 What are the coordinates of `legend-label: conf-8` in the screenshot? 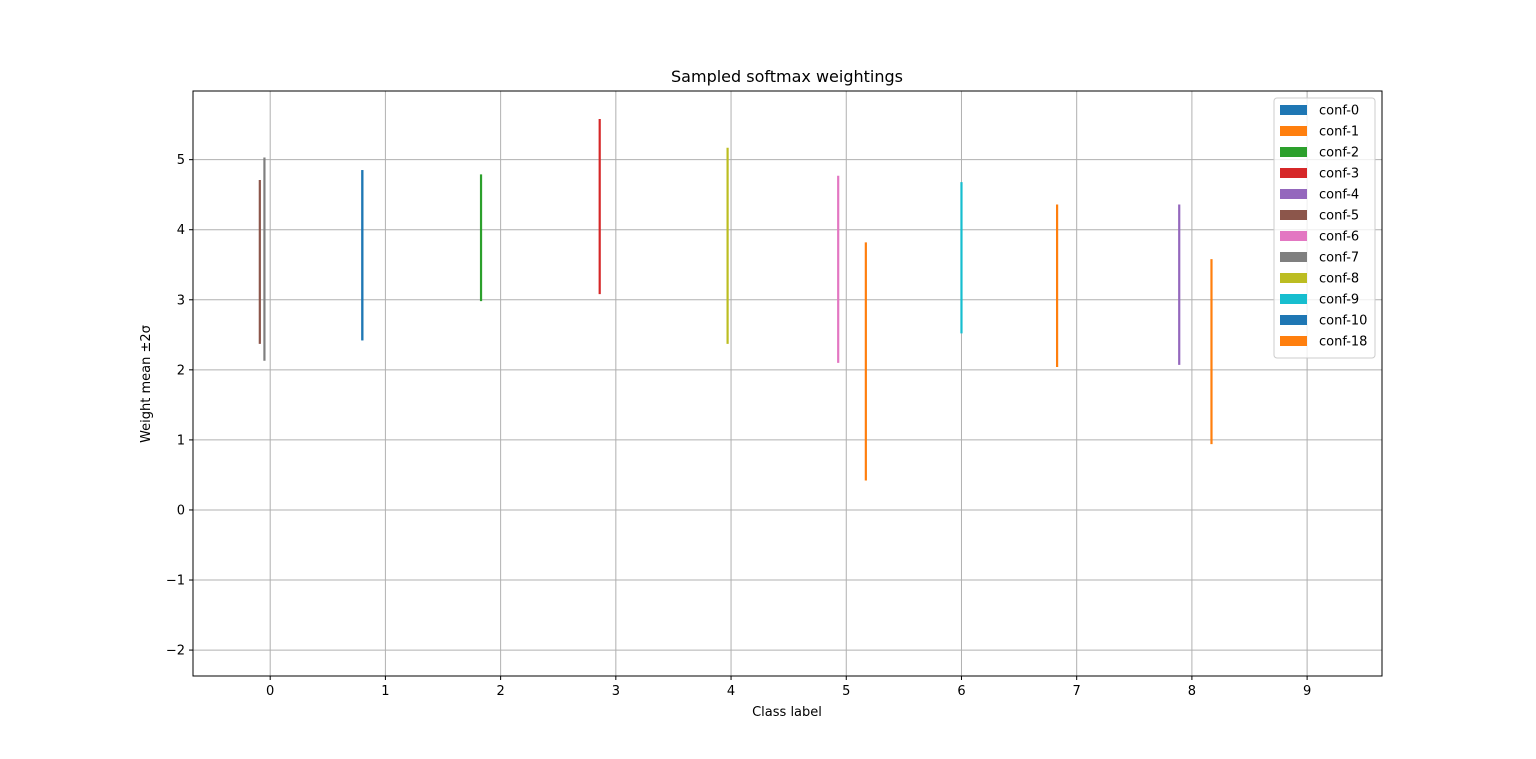 It's located at (1339, 279).